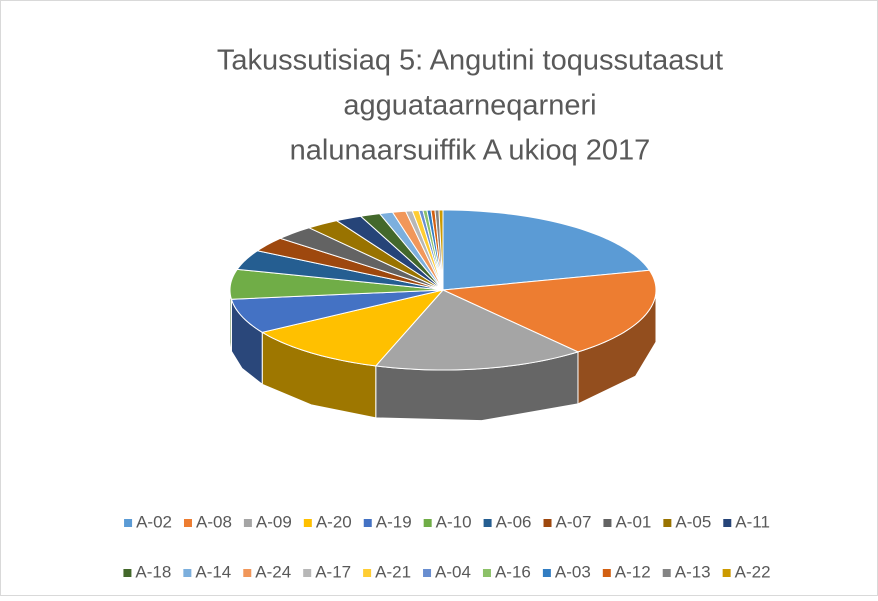  I want to click on legend-label: A-09, so click(274, 521).